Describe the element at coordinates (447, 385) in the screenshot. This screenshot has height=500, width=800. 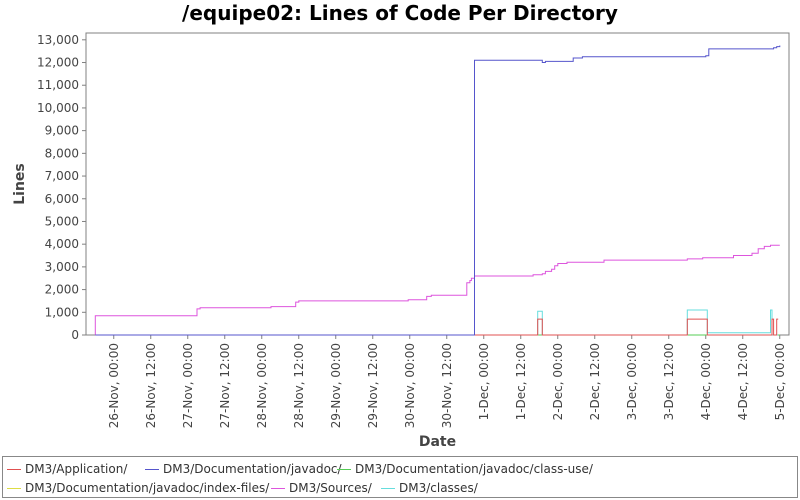
I see `x-tick-label: 30-Nov, 12:00` at that location.